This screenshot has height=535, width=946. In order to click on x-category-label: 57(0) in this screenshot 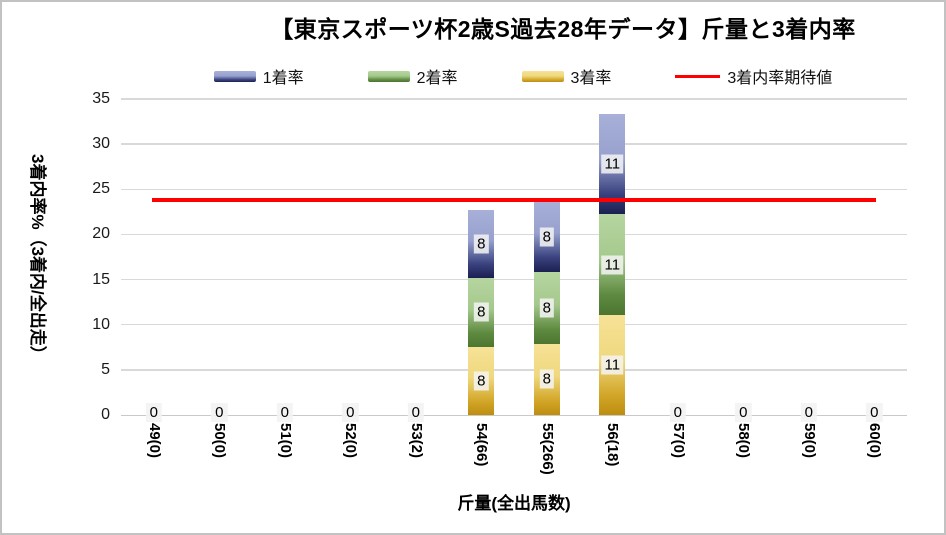, I will do `click(678, 441)`.